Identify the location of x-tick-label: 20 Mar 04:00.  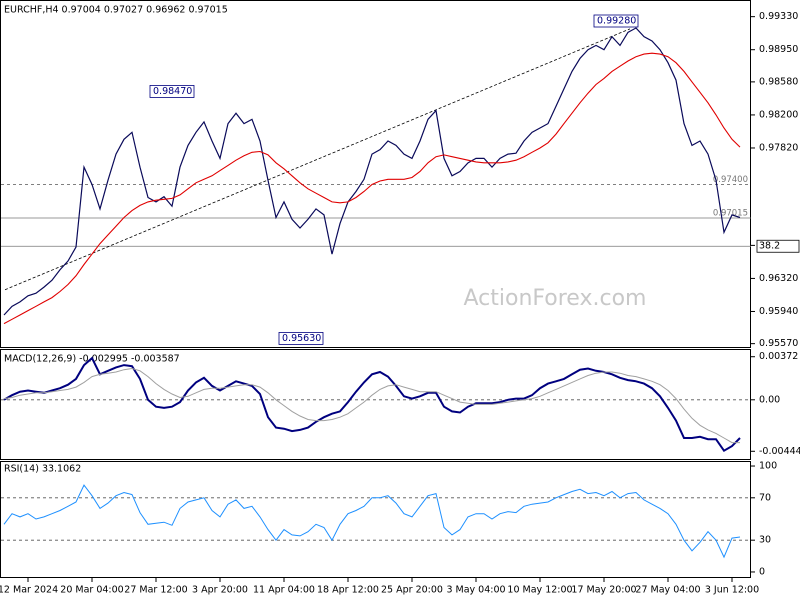
(91, 590).